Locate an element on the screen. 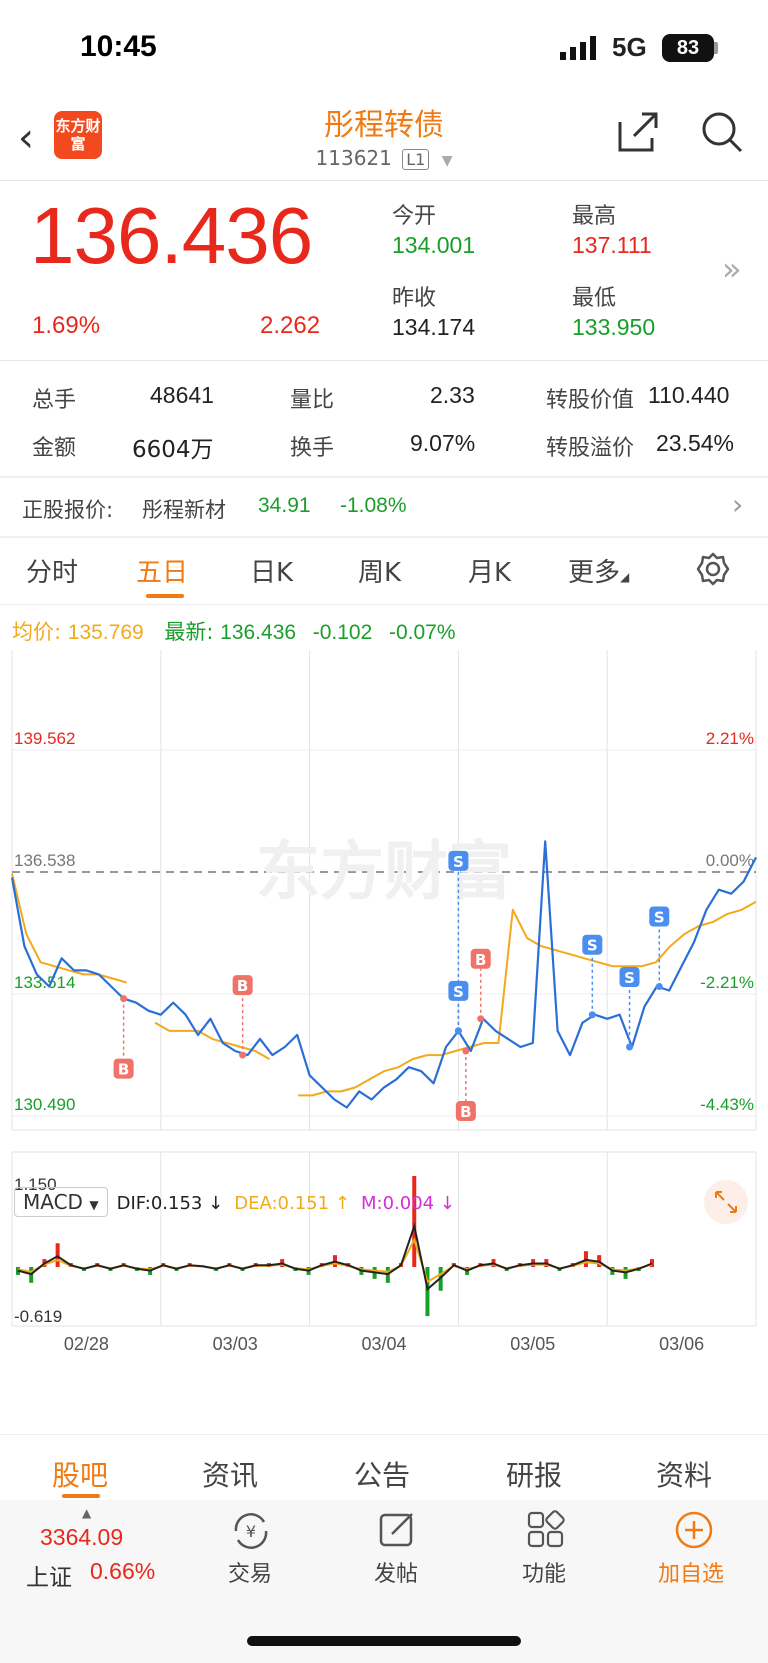 Image resolution: width=768 pixels, height=1663 pixels. pct-axis-label: 2.21% is located at coordinates (730, 738).